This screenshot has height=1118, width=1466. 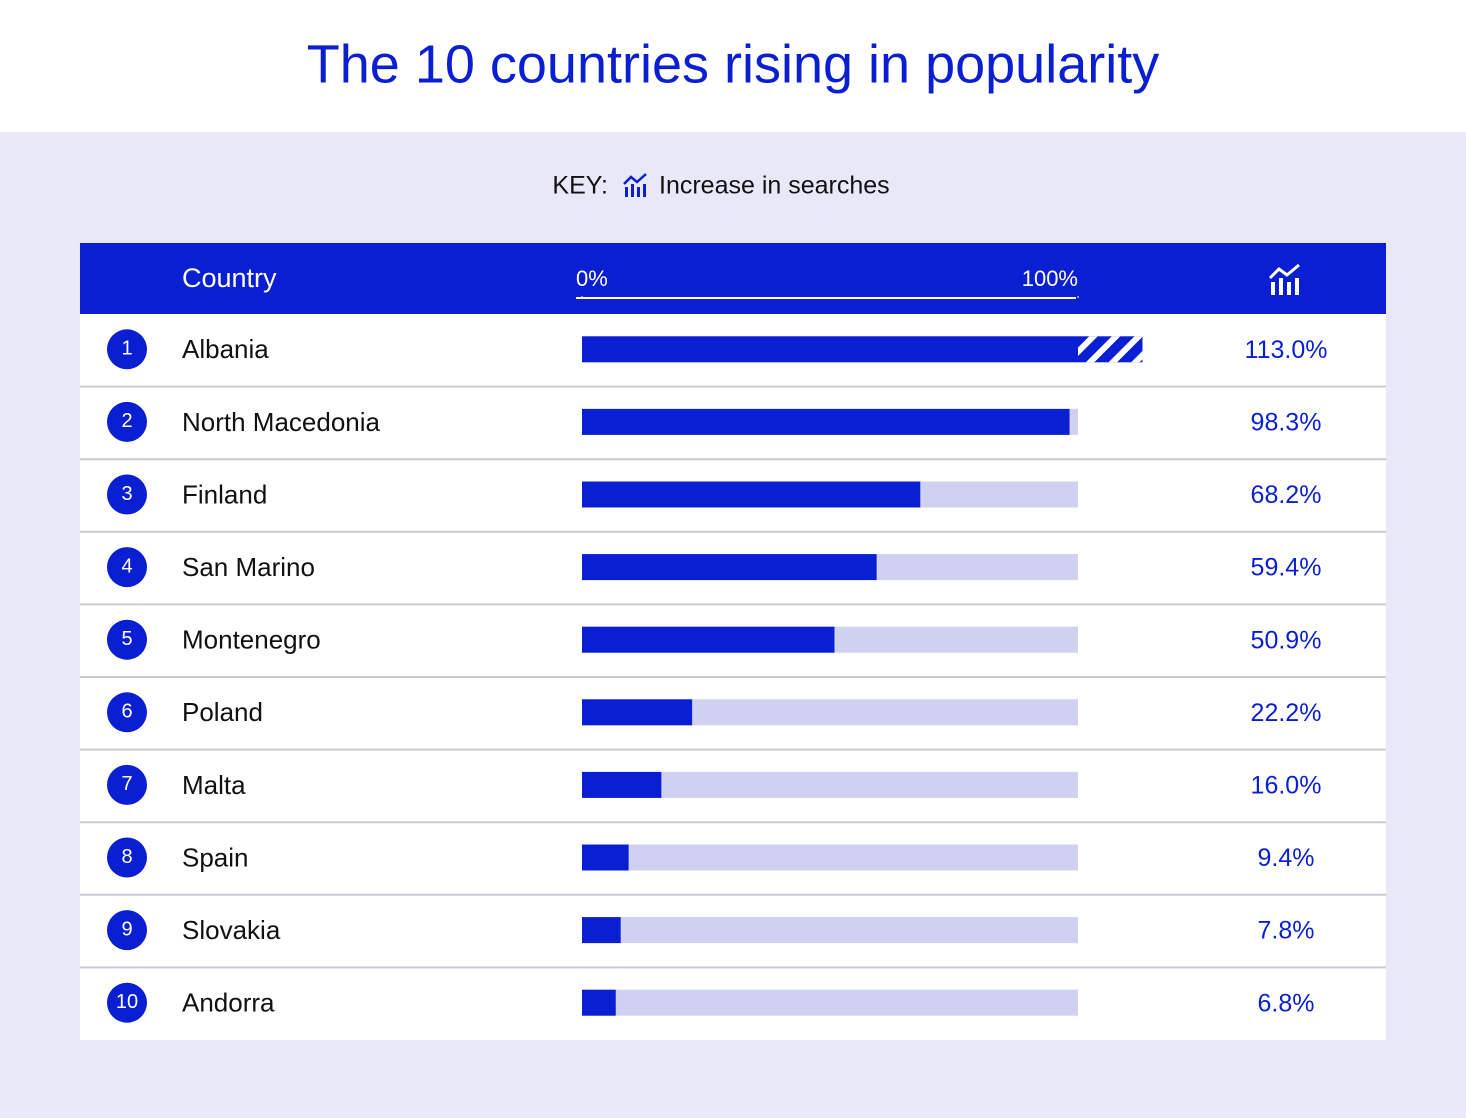 I want to click on column-header: Country, so click(x=229, y=278).